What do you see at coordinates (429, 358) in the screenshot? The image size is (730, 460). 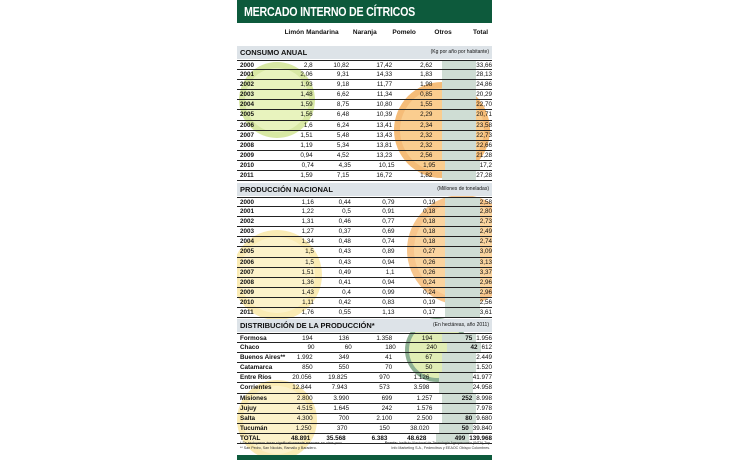 I see `table-cell: 67` at bounding box center [429, 358].